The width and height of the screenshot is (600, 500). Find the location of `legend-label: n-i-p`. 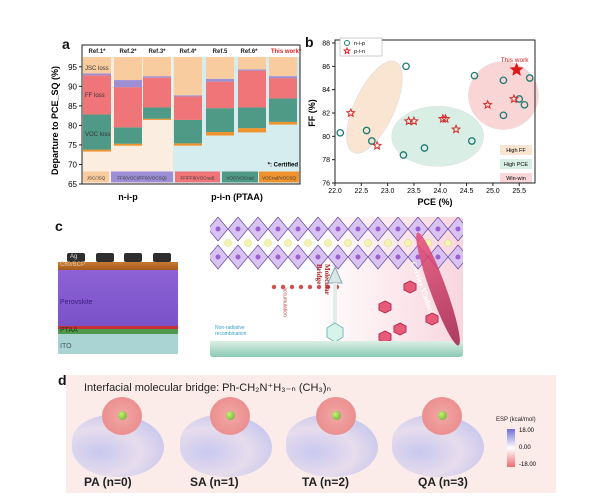

legend-label: n-i-p is located at coordinates (359, 44).